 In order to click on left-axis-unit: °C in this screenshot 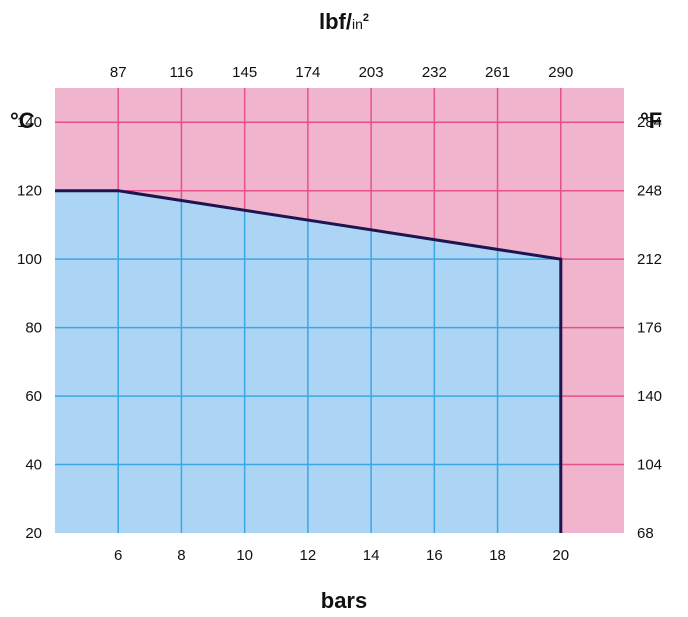, I will do `click(22, 120)`.